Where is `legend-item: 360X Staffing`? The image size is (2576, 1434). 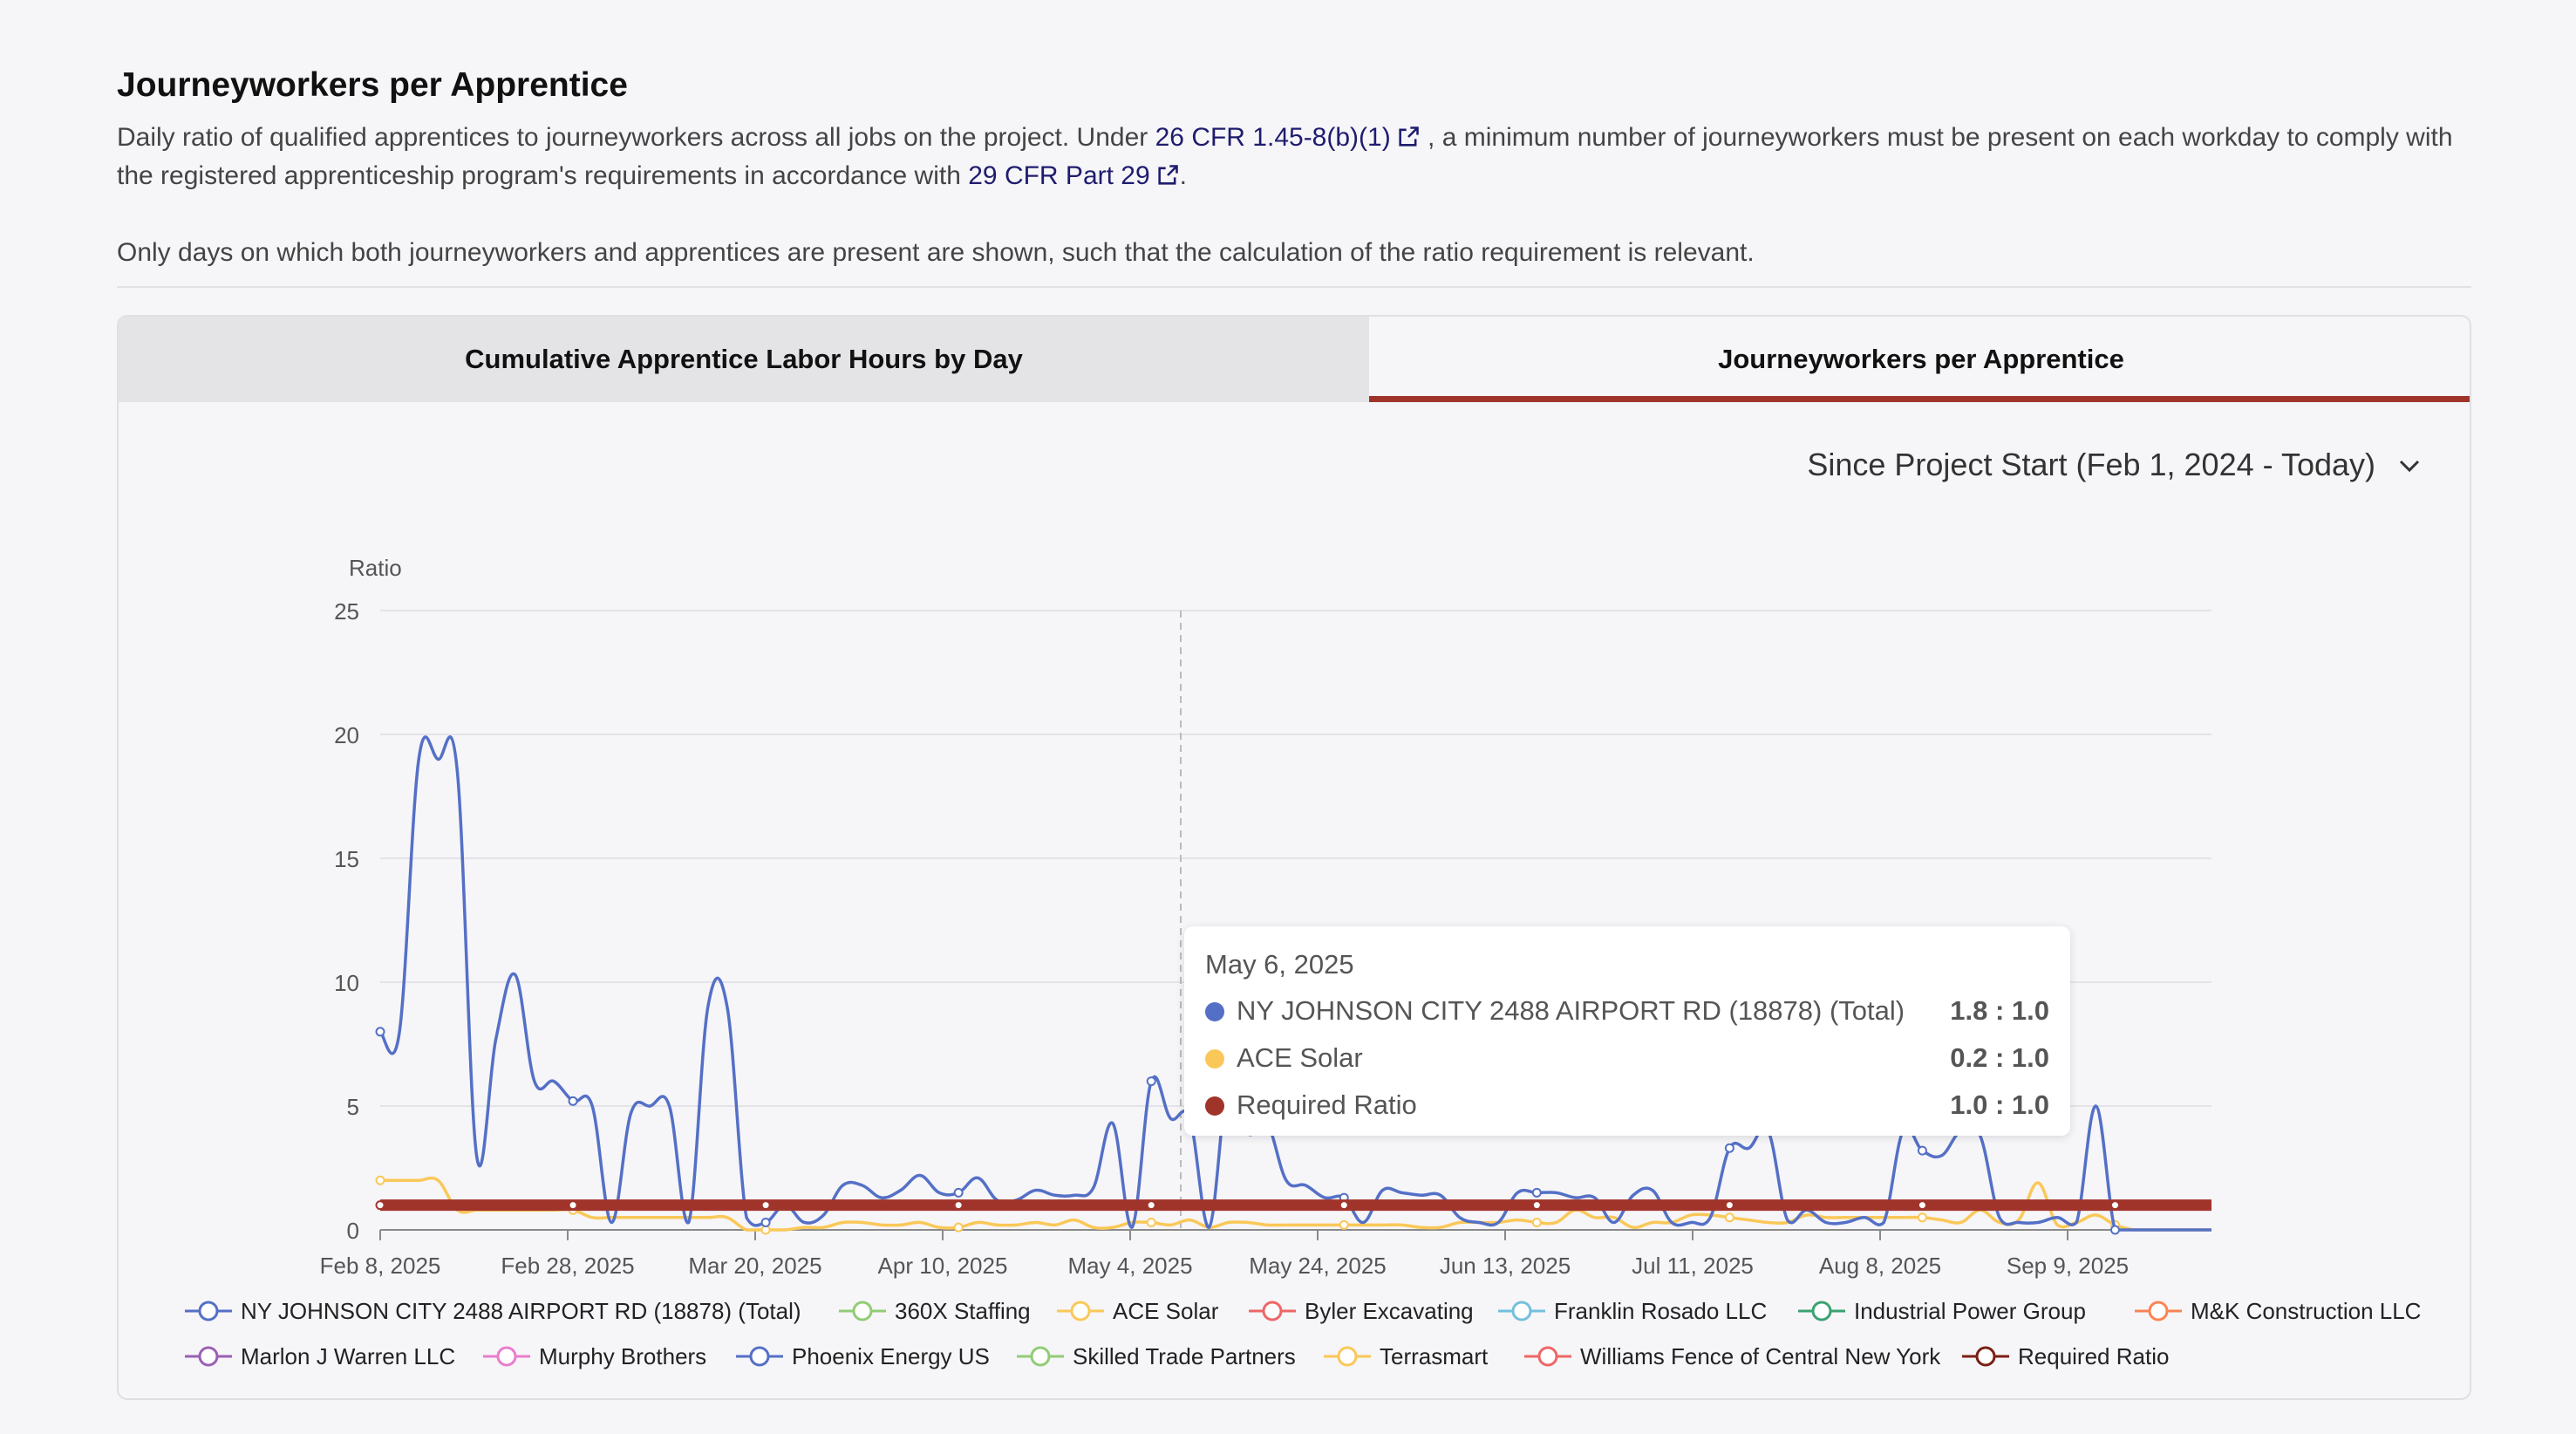 legend-item: 360X Staffing is located at coordinates (935, 1311).